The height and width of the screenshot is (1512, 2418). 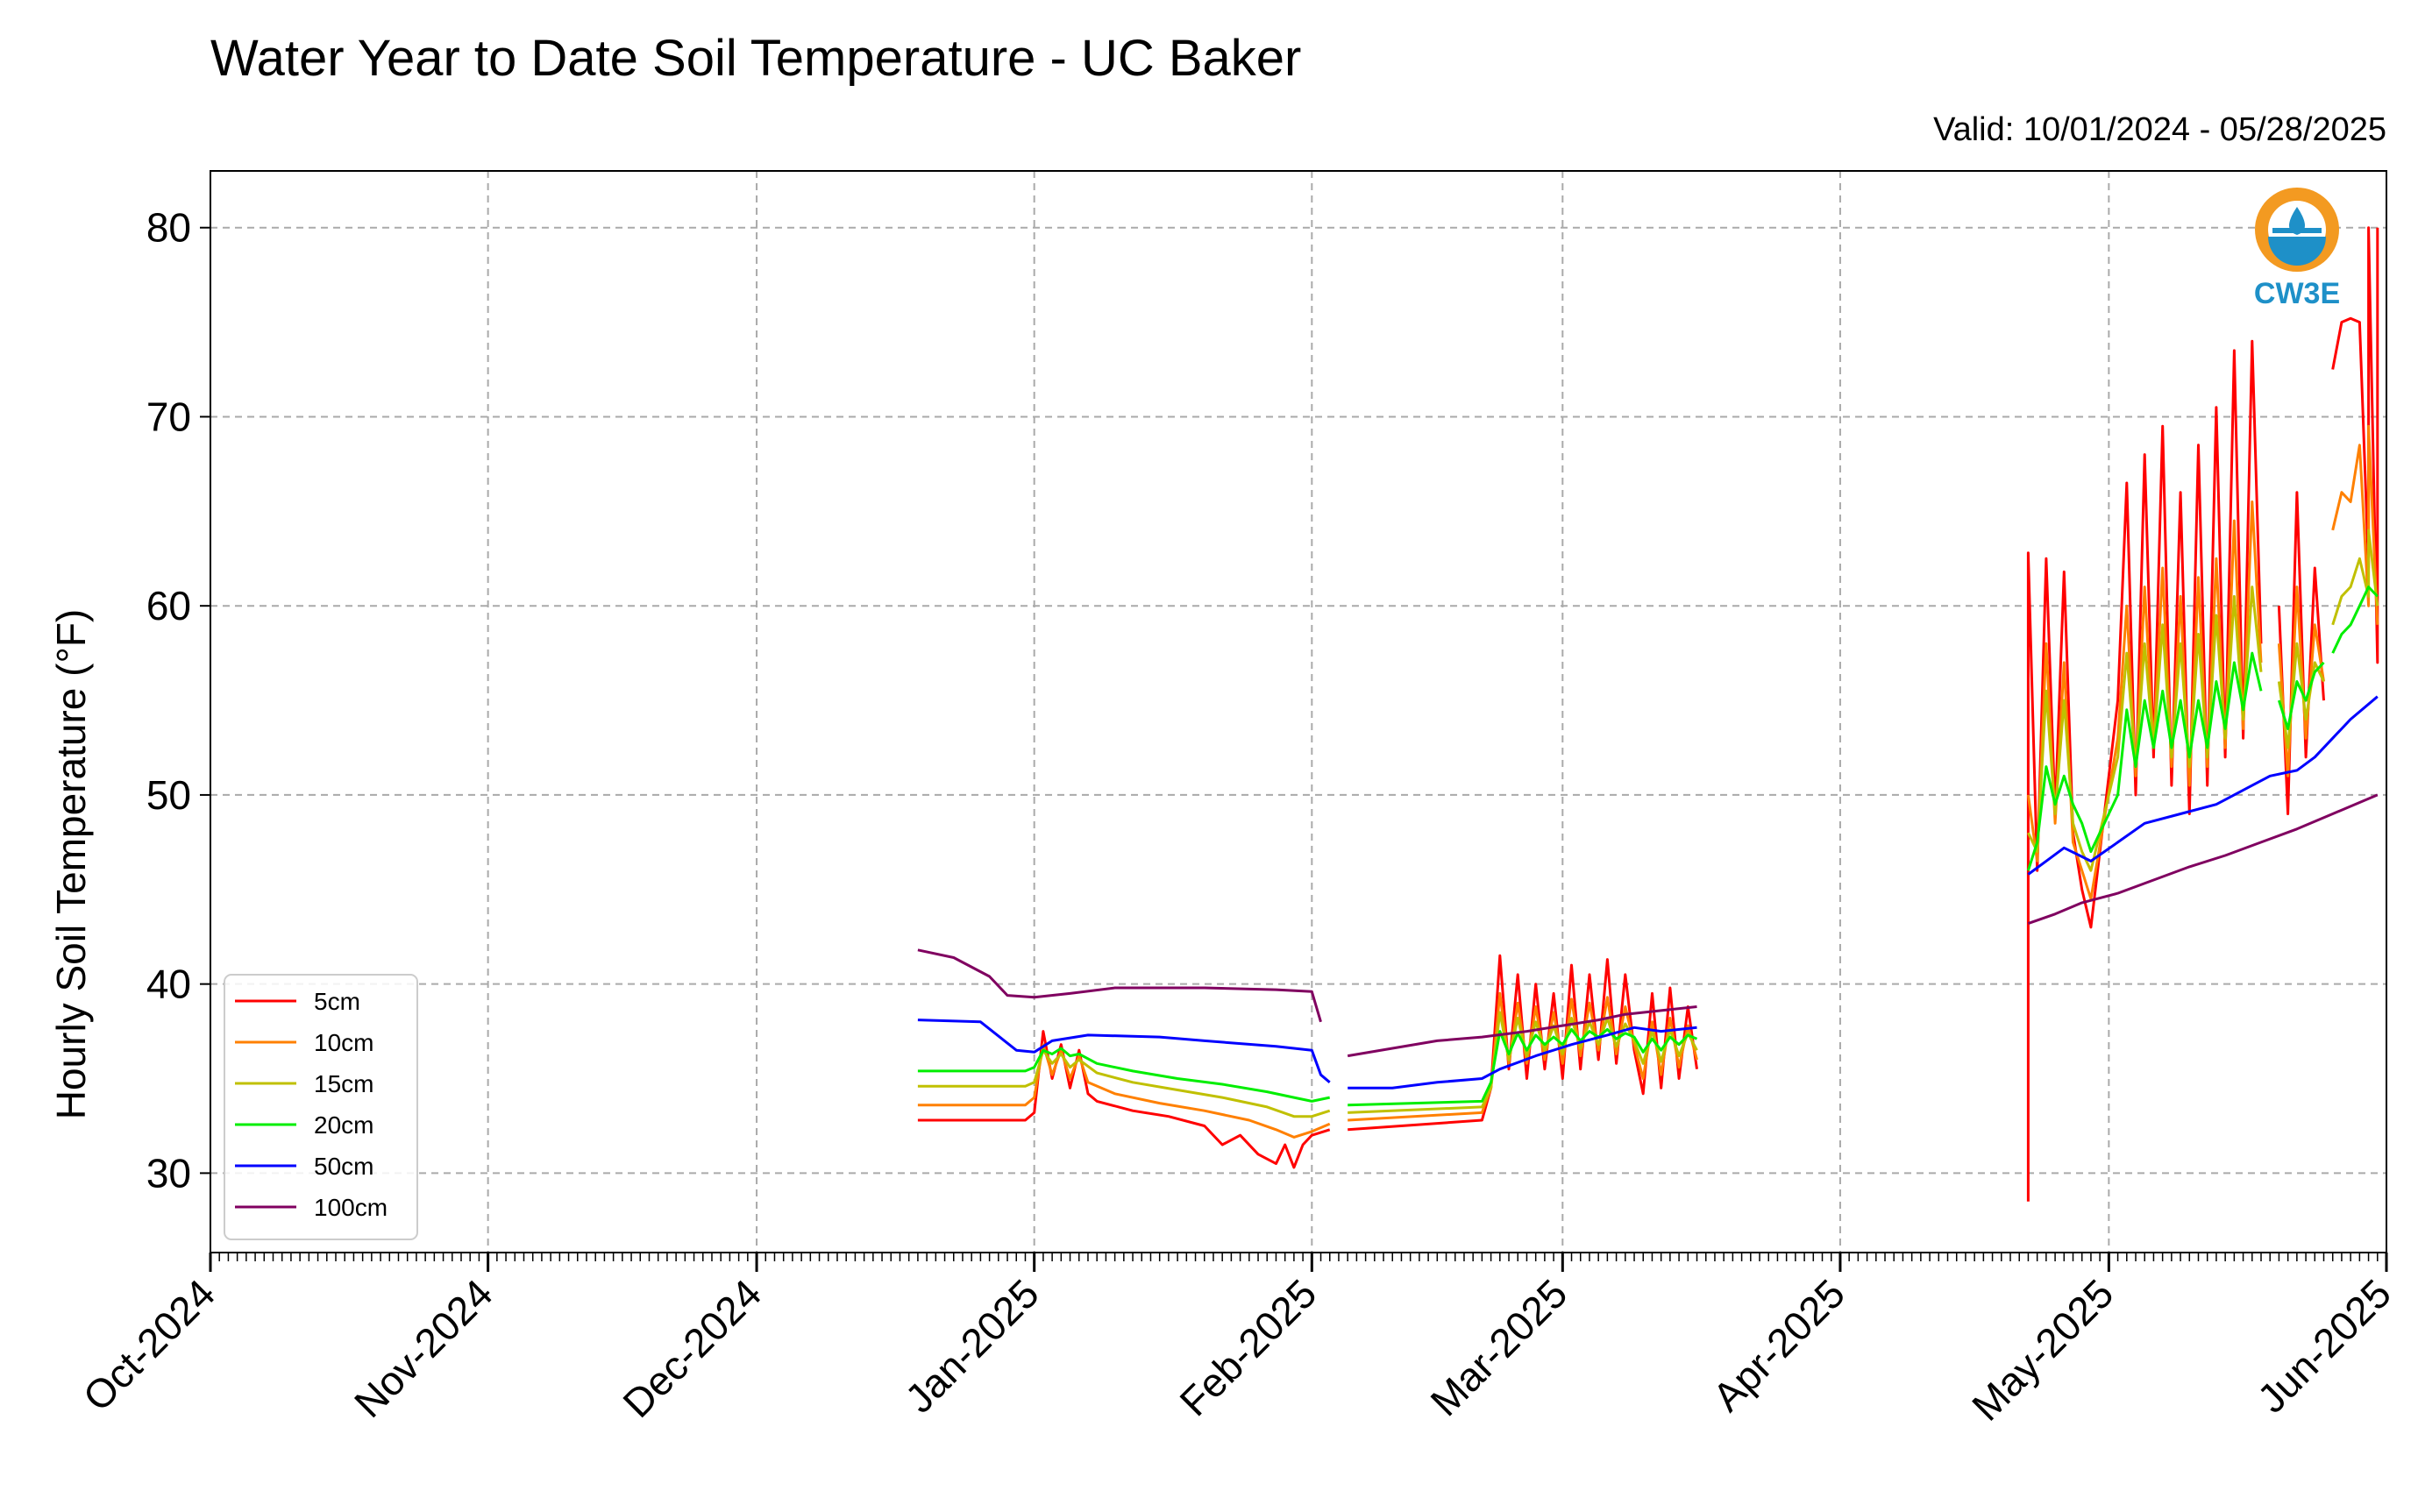 What do you see at coordinates (168, 228) in the screenshot?
I see `y-tick-label: 80` at bounding box center [168, 228].